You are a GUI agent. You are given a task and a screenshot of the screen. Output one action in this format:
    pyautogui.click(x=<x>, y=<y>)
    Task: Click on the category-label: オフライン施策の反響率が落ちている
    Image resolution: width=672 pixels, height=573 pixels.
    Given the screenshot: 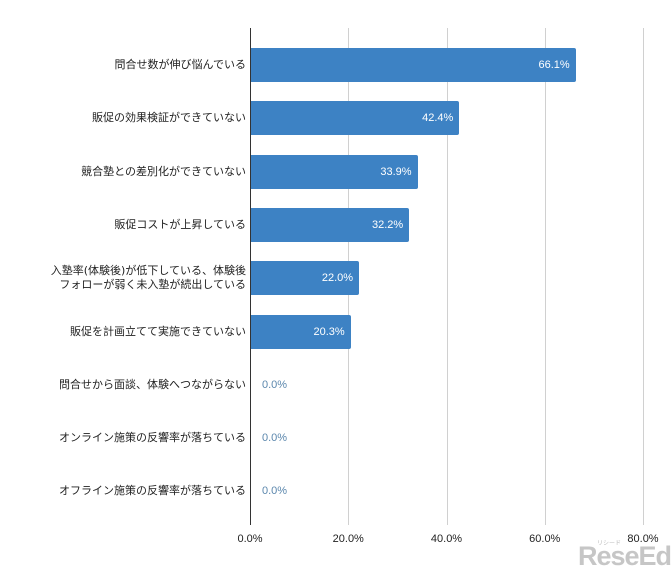 What is the action you would take?
    pyautogui.click(x=152, y=491)
    